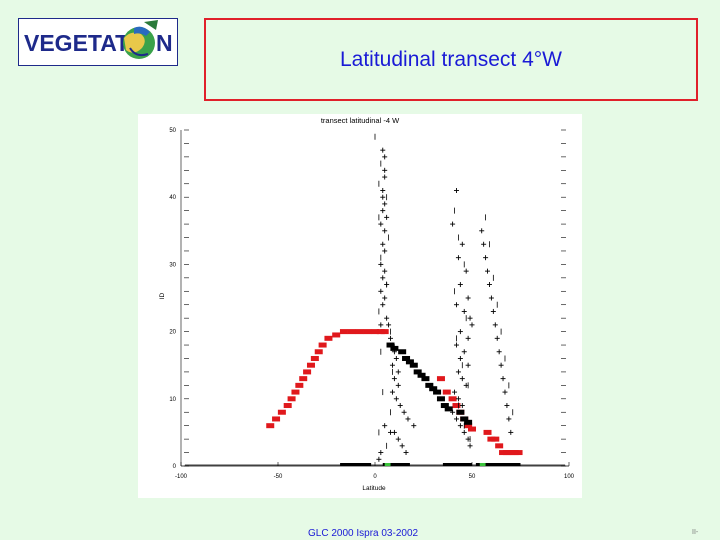 This screenshot has height=540, width=720. I want to click on vegetation-logo-svg: VEGETATI N, so click(98, 42).